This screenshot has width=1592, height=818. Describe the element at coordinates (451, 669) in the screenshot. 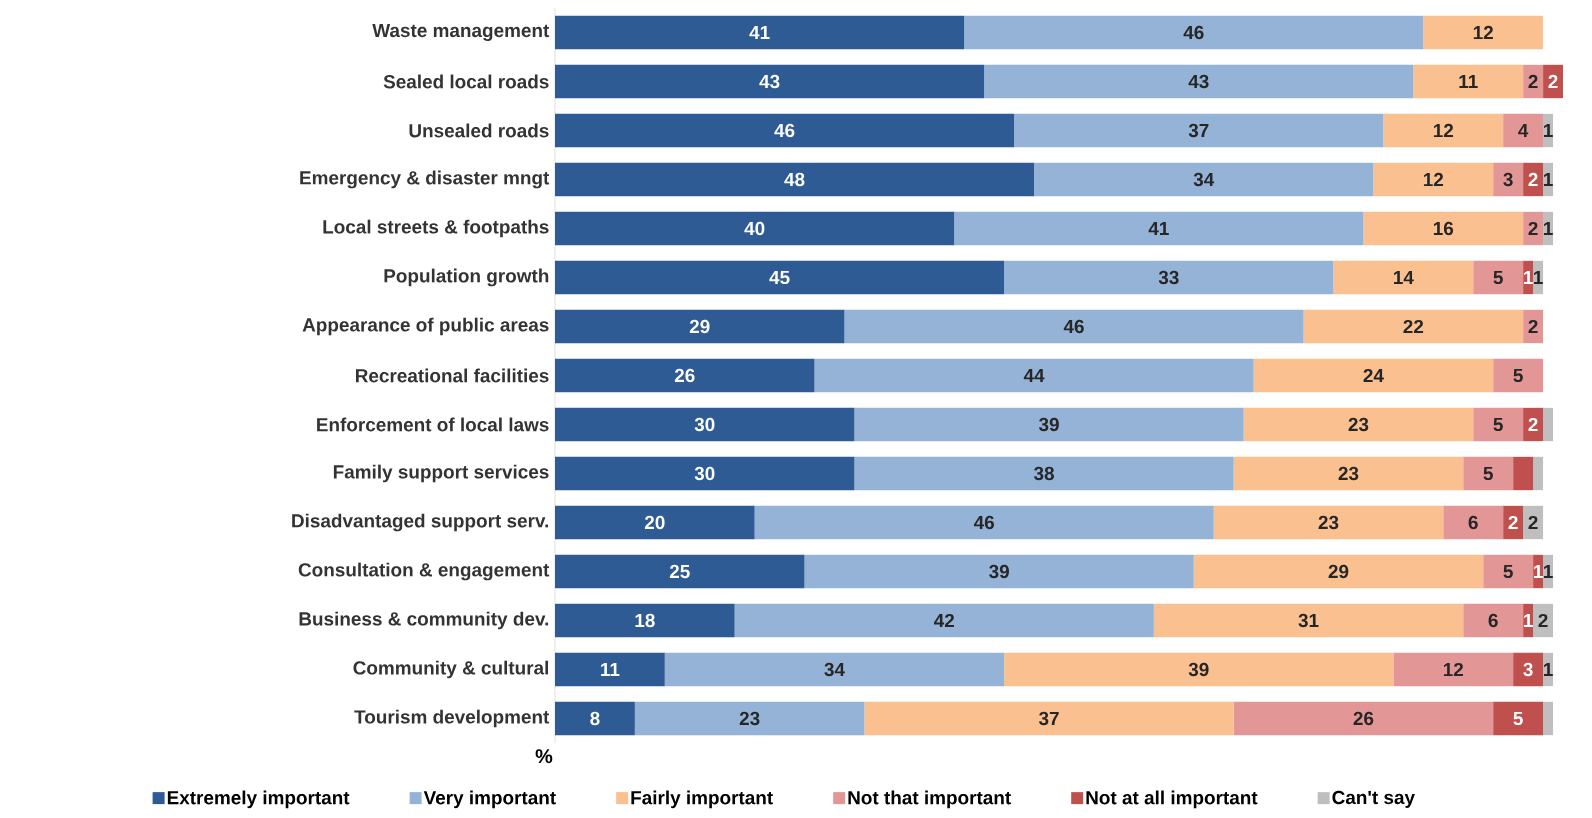

I see `y-tick-label: Community & cultural` at that location.